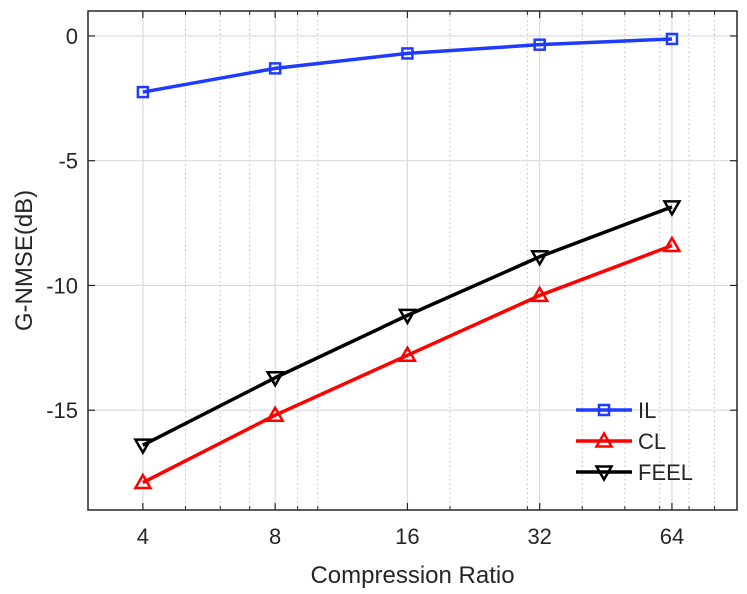  What do you see at coordinates (672, 536) in the screenshot?
I see `x-tick-label: 64` at bounding box center [672, 536].